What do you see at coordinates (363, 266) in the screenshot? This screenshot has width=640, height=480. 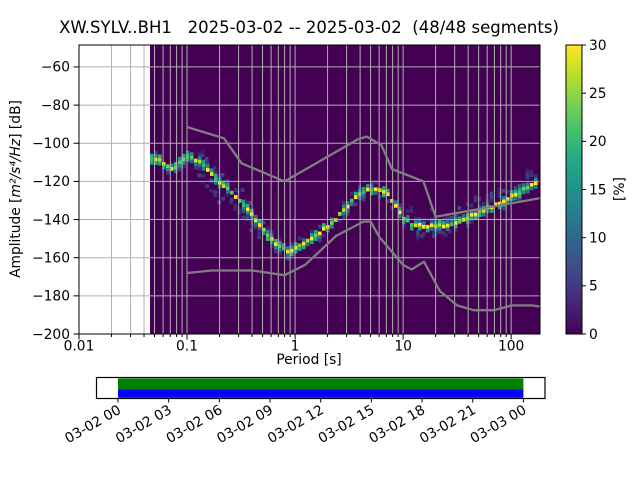 I see `low-noise-model-curve` at bounding box center [363, 266].